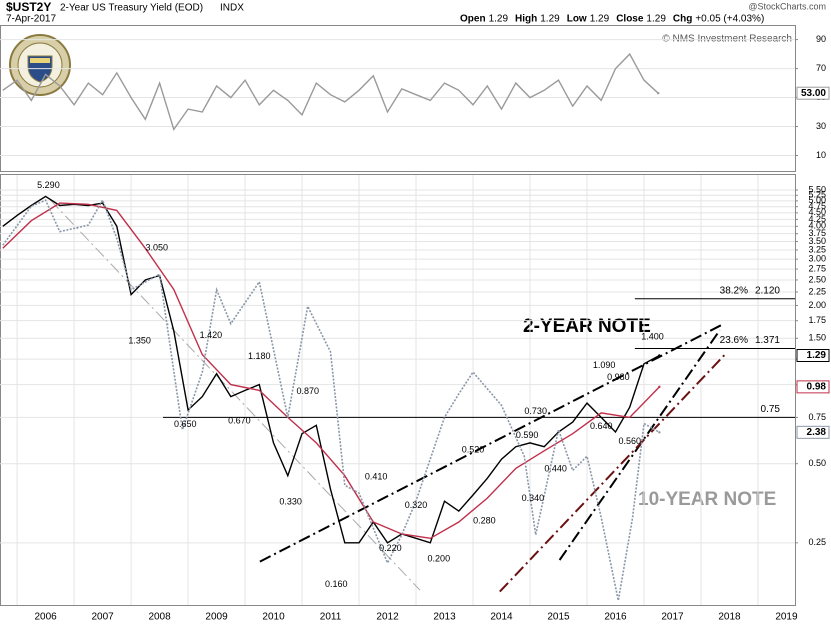 This screenshot has height=630, width=831. What do you see at coordinates (817, 233) in the screenshot?
I see `y-tick-label: 3.75` at bounding box center [817, 233].